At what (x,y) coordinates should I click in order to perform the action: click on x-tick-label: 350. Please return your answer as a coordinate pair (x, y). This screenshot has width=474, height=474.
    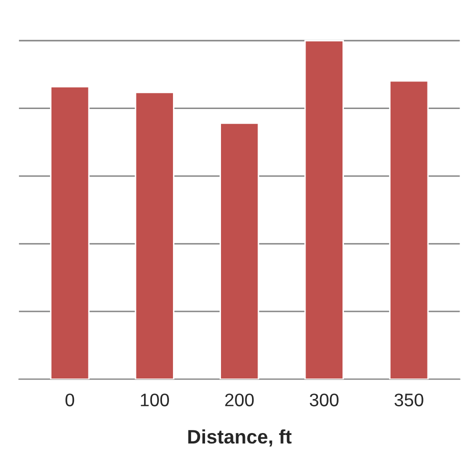
    Looking at the image, I should click on (409, 400).